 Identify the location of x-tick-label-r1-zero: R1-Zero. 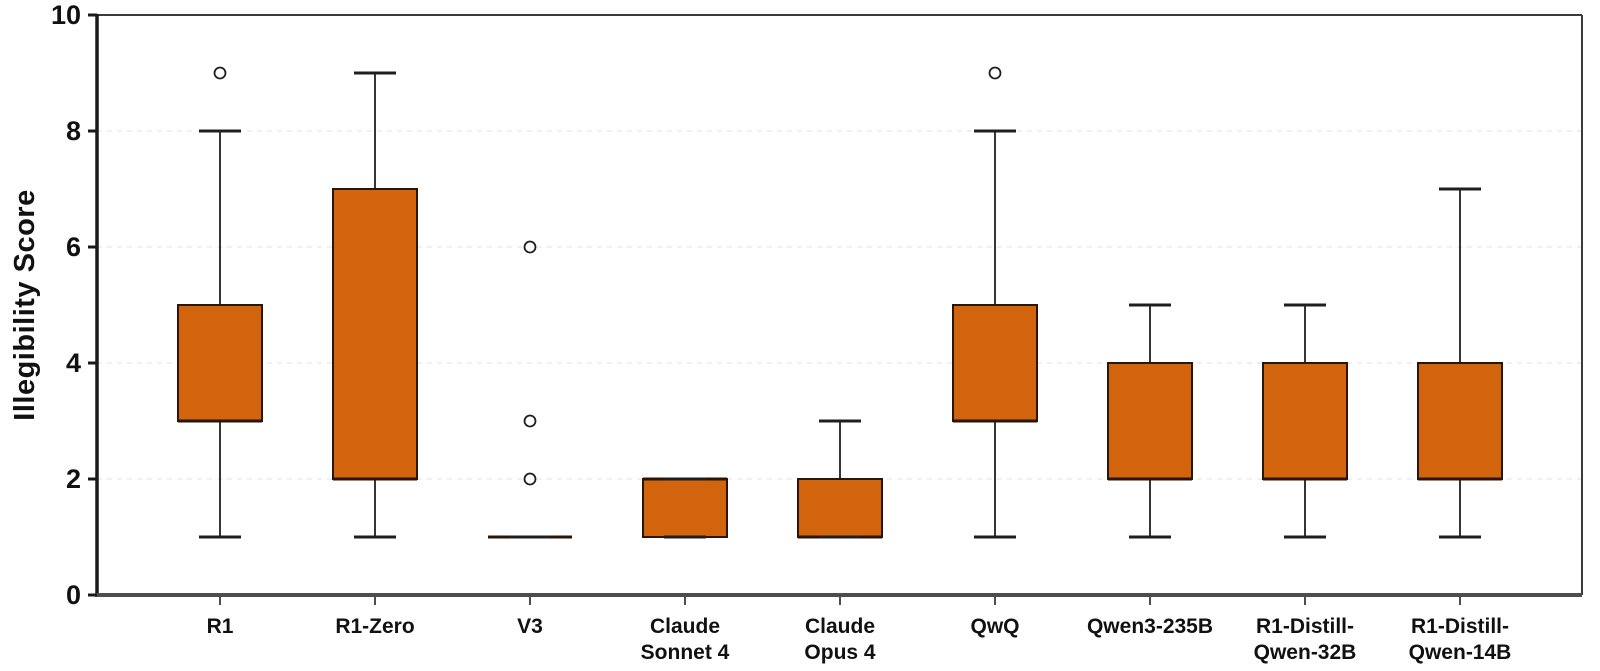
(374, 626).